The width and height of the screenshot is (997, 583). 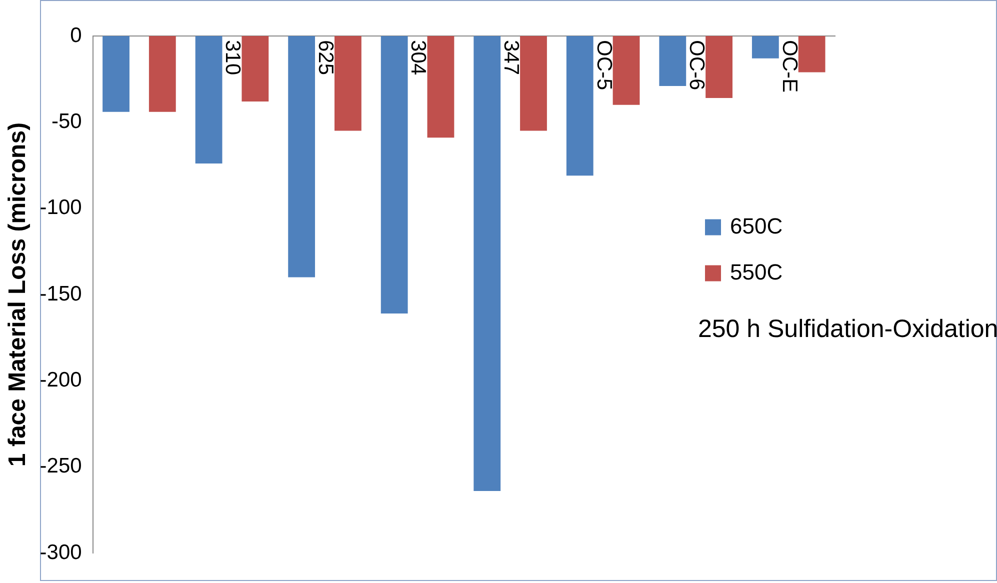 I want to click on x-tick-label: 625, so click(x=325, y=58).